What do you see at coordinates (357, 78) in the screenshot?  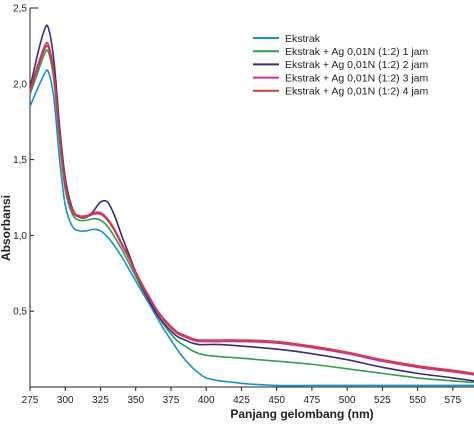 I see `legend-label: Ekstrak + Ag 0,01N (1:2) 3 jam` at bounding box center [357, 78].